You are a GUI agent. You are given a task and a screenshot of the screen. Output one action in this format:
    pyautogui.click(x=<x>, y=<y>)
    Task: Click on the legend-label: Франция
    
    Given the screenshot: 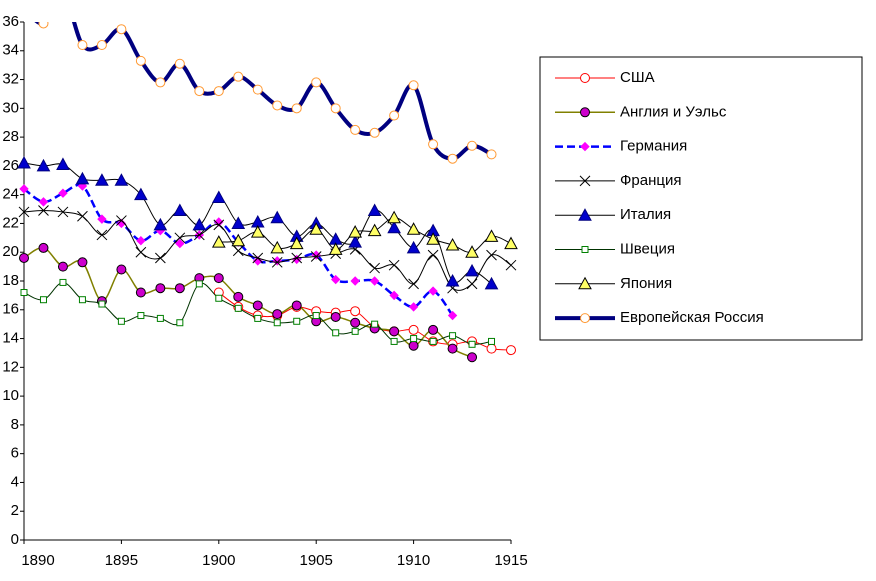 What is the action you would take?
    pyautogui.click(x=650, y=180)
    